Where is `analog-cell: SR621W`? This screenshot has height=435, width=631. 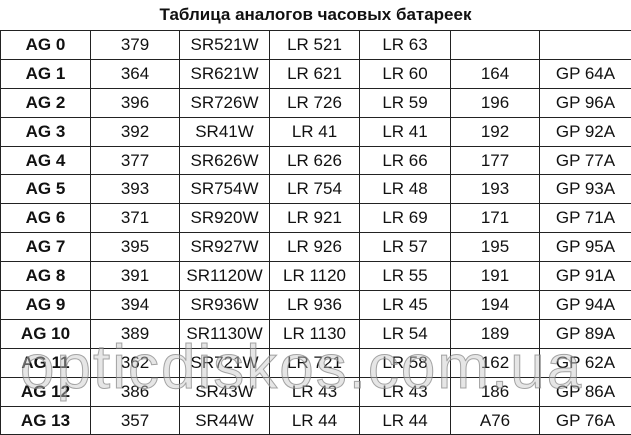
analog-cell: SR621W is located at coordinates (224, 73).